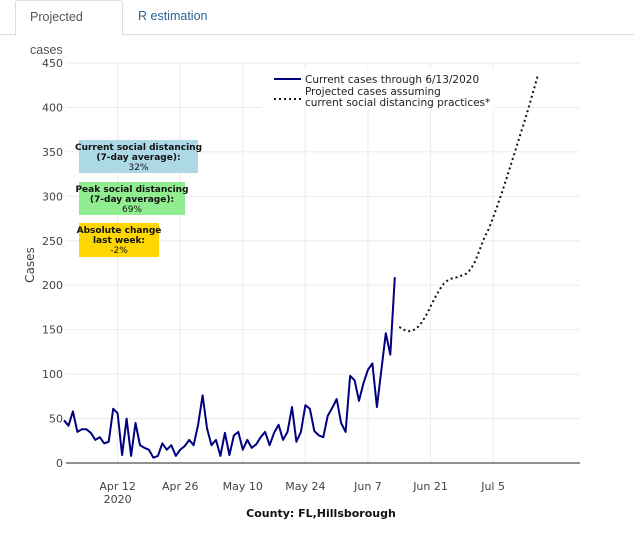 This screenshot has width=634, height=541. I want to click on info-box-line: last week:, so click(119, 241).